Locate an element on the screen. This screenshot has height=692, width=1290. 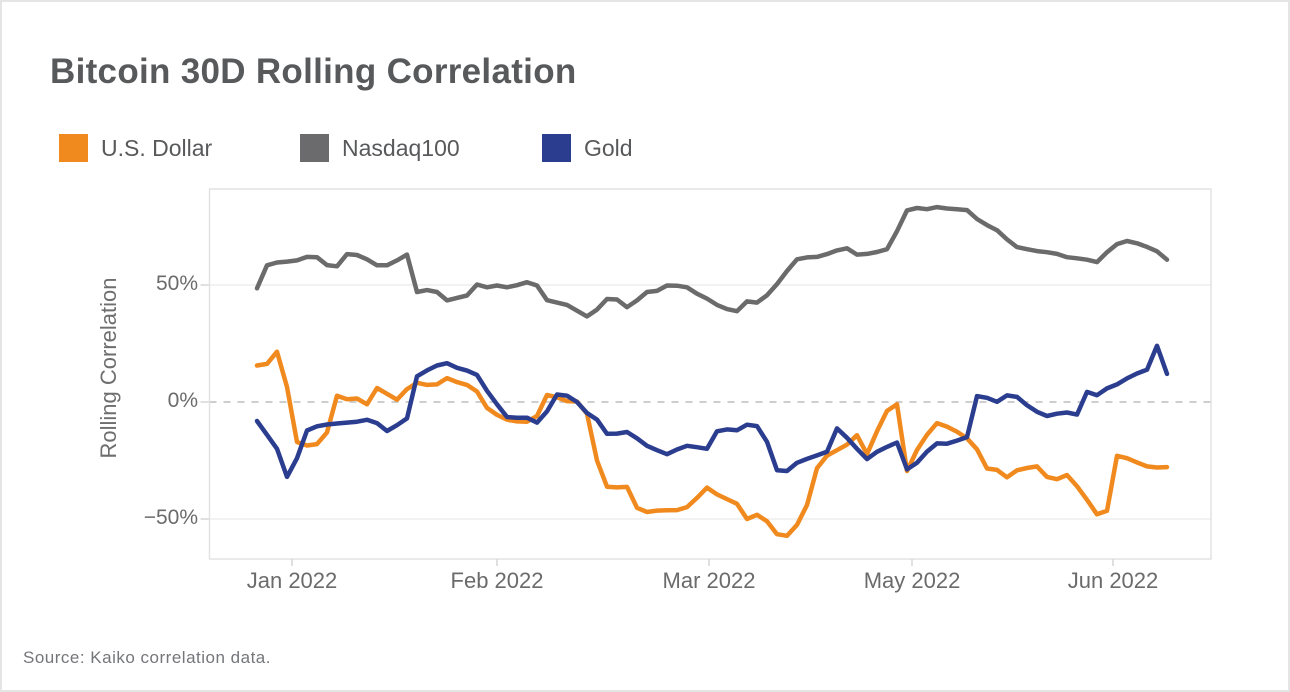
nasdaq100-swatch-icon is located at coordinates (314, 148).